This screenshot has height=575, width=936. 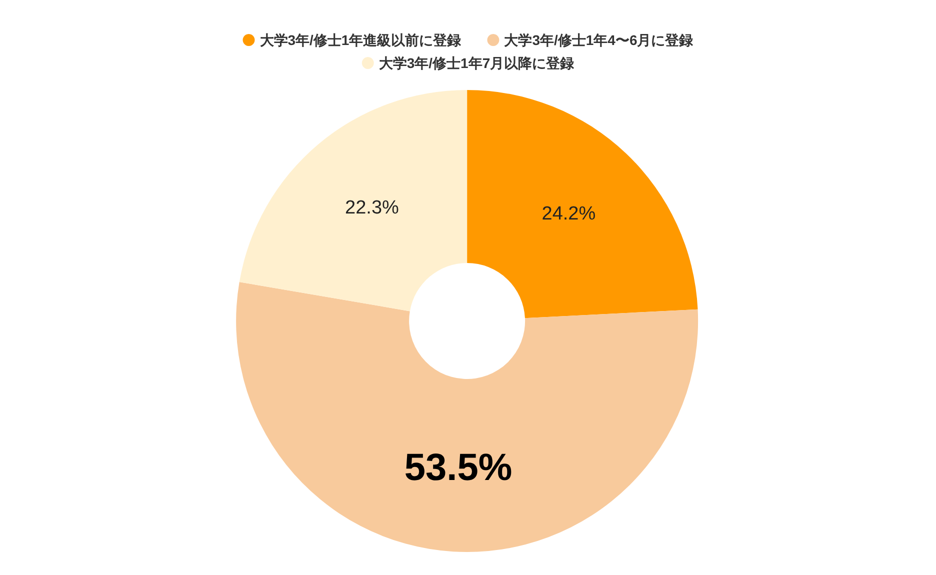 I want to click on data-label: 22.3%, so click(x=372, y=208).